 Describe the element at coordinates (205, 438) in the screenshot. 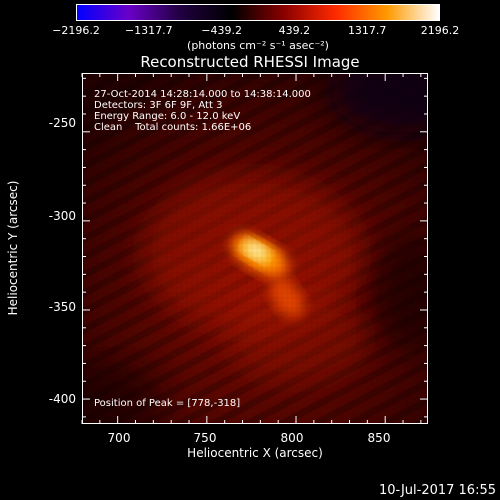

I see `x-tick-label: 750` at that location.